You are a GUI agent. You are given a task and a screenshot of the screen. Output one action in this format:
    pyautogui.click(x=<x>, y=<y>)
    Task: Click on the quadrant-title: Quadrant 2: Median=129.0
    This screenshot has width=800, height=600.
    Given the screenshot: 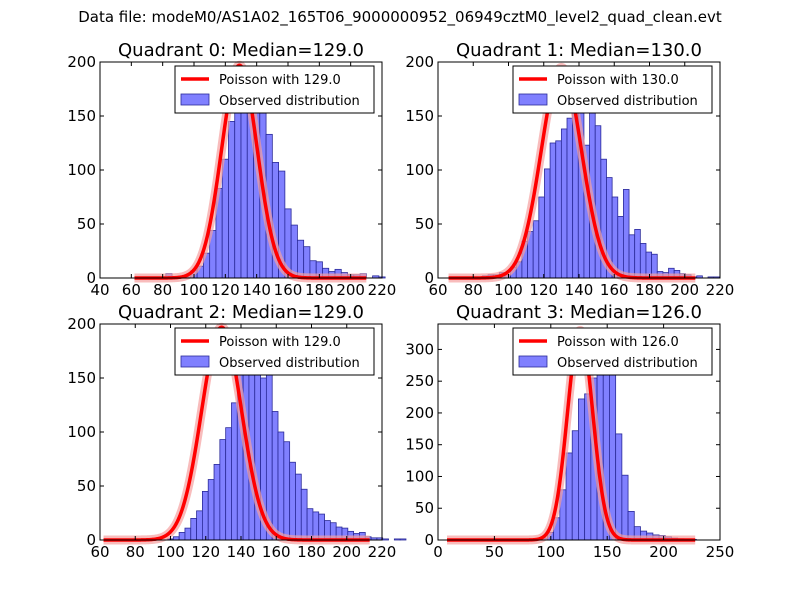 What is the action you would take?
    pyautogui.click(x=241, y=312)
    